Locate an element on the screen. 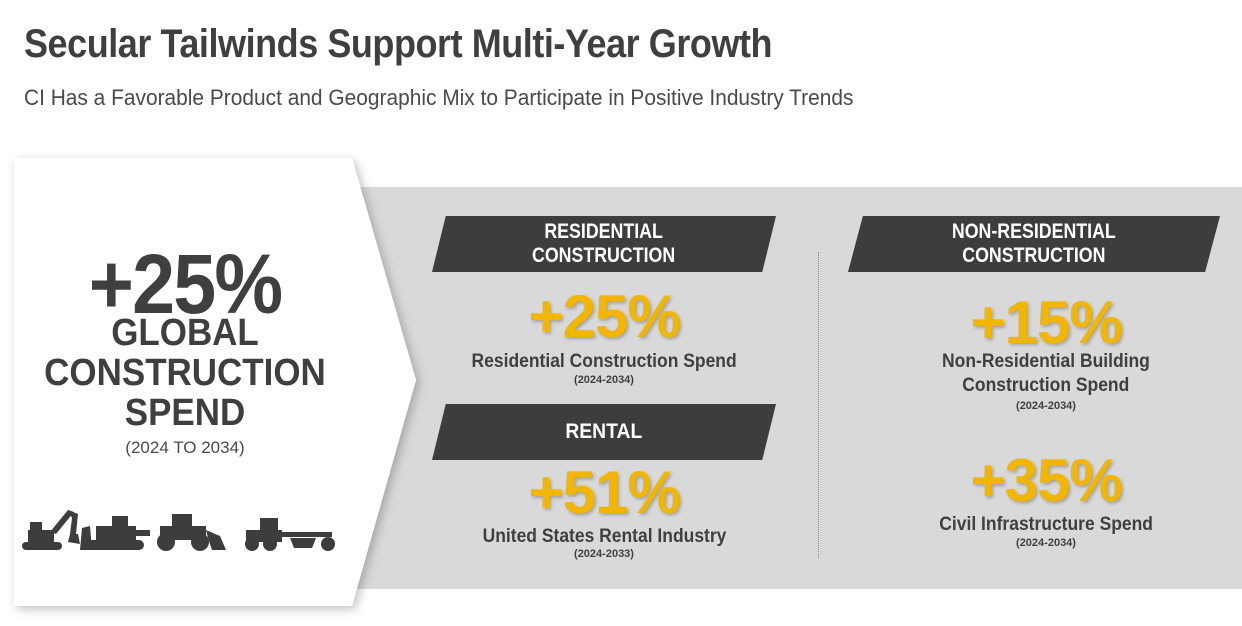 This screenshot has width=1242, height=626. residential-years: (2024-2034) is located at coordinates (604, 380).